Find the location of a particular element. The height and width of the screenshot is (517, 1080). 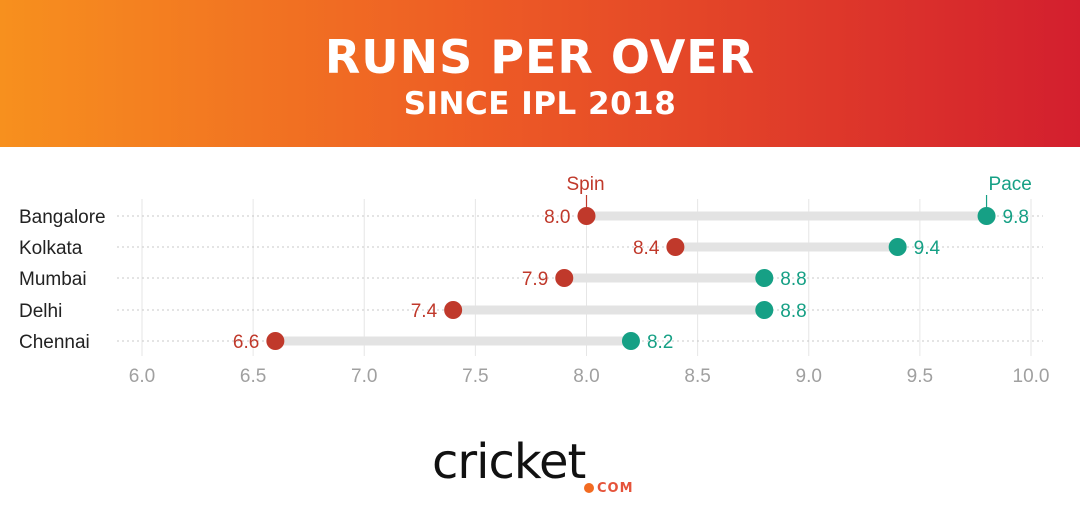

x-tick-label: 9.0 is located at coordinates (809, 376).